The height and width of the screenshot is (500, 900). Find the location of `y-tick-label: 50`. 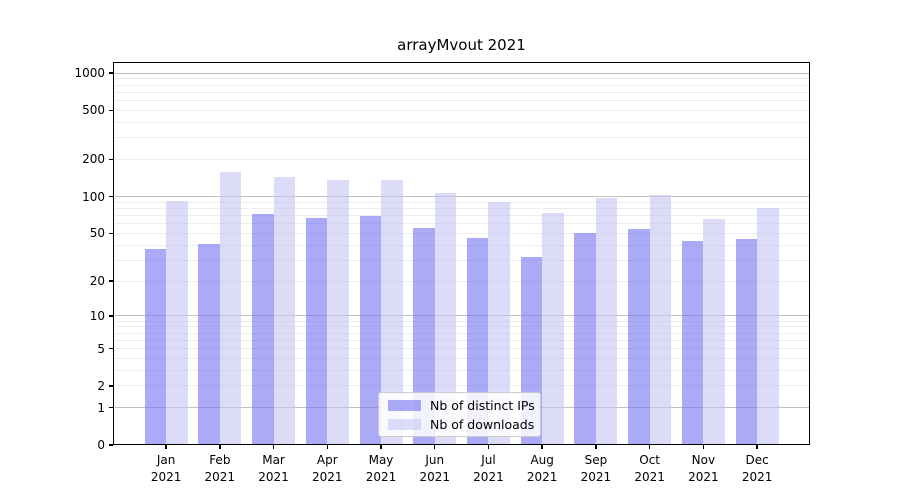

y-tick-label: 50 is located at coordinates (97, 233).